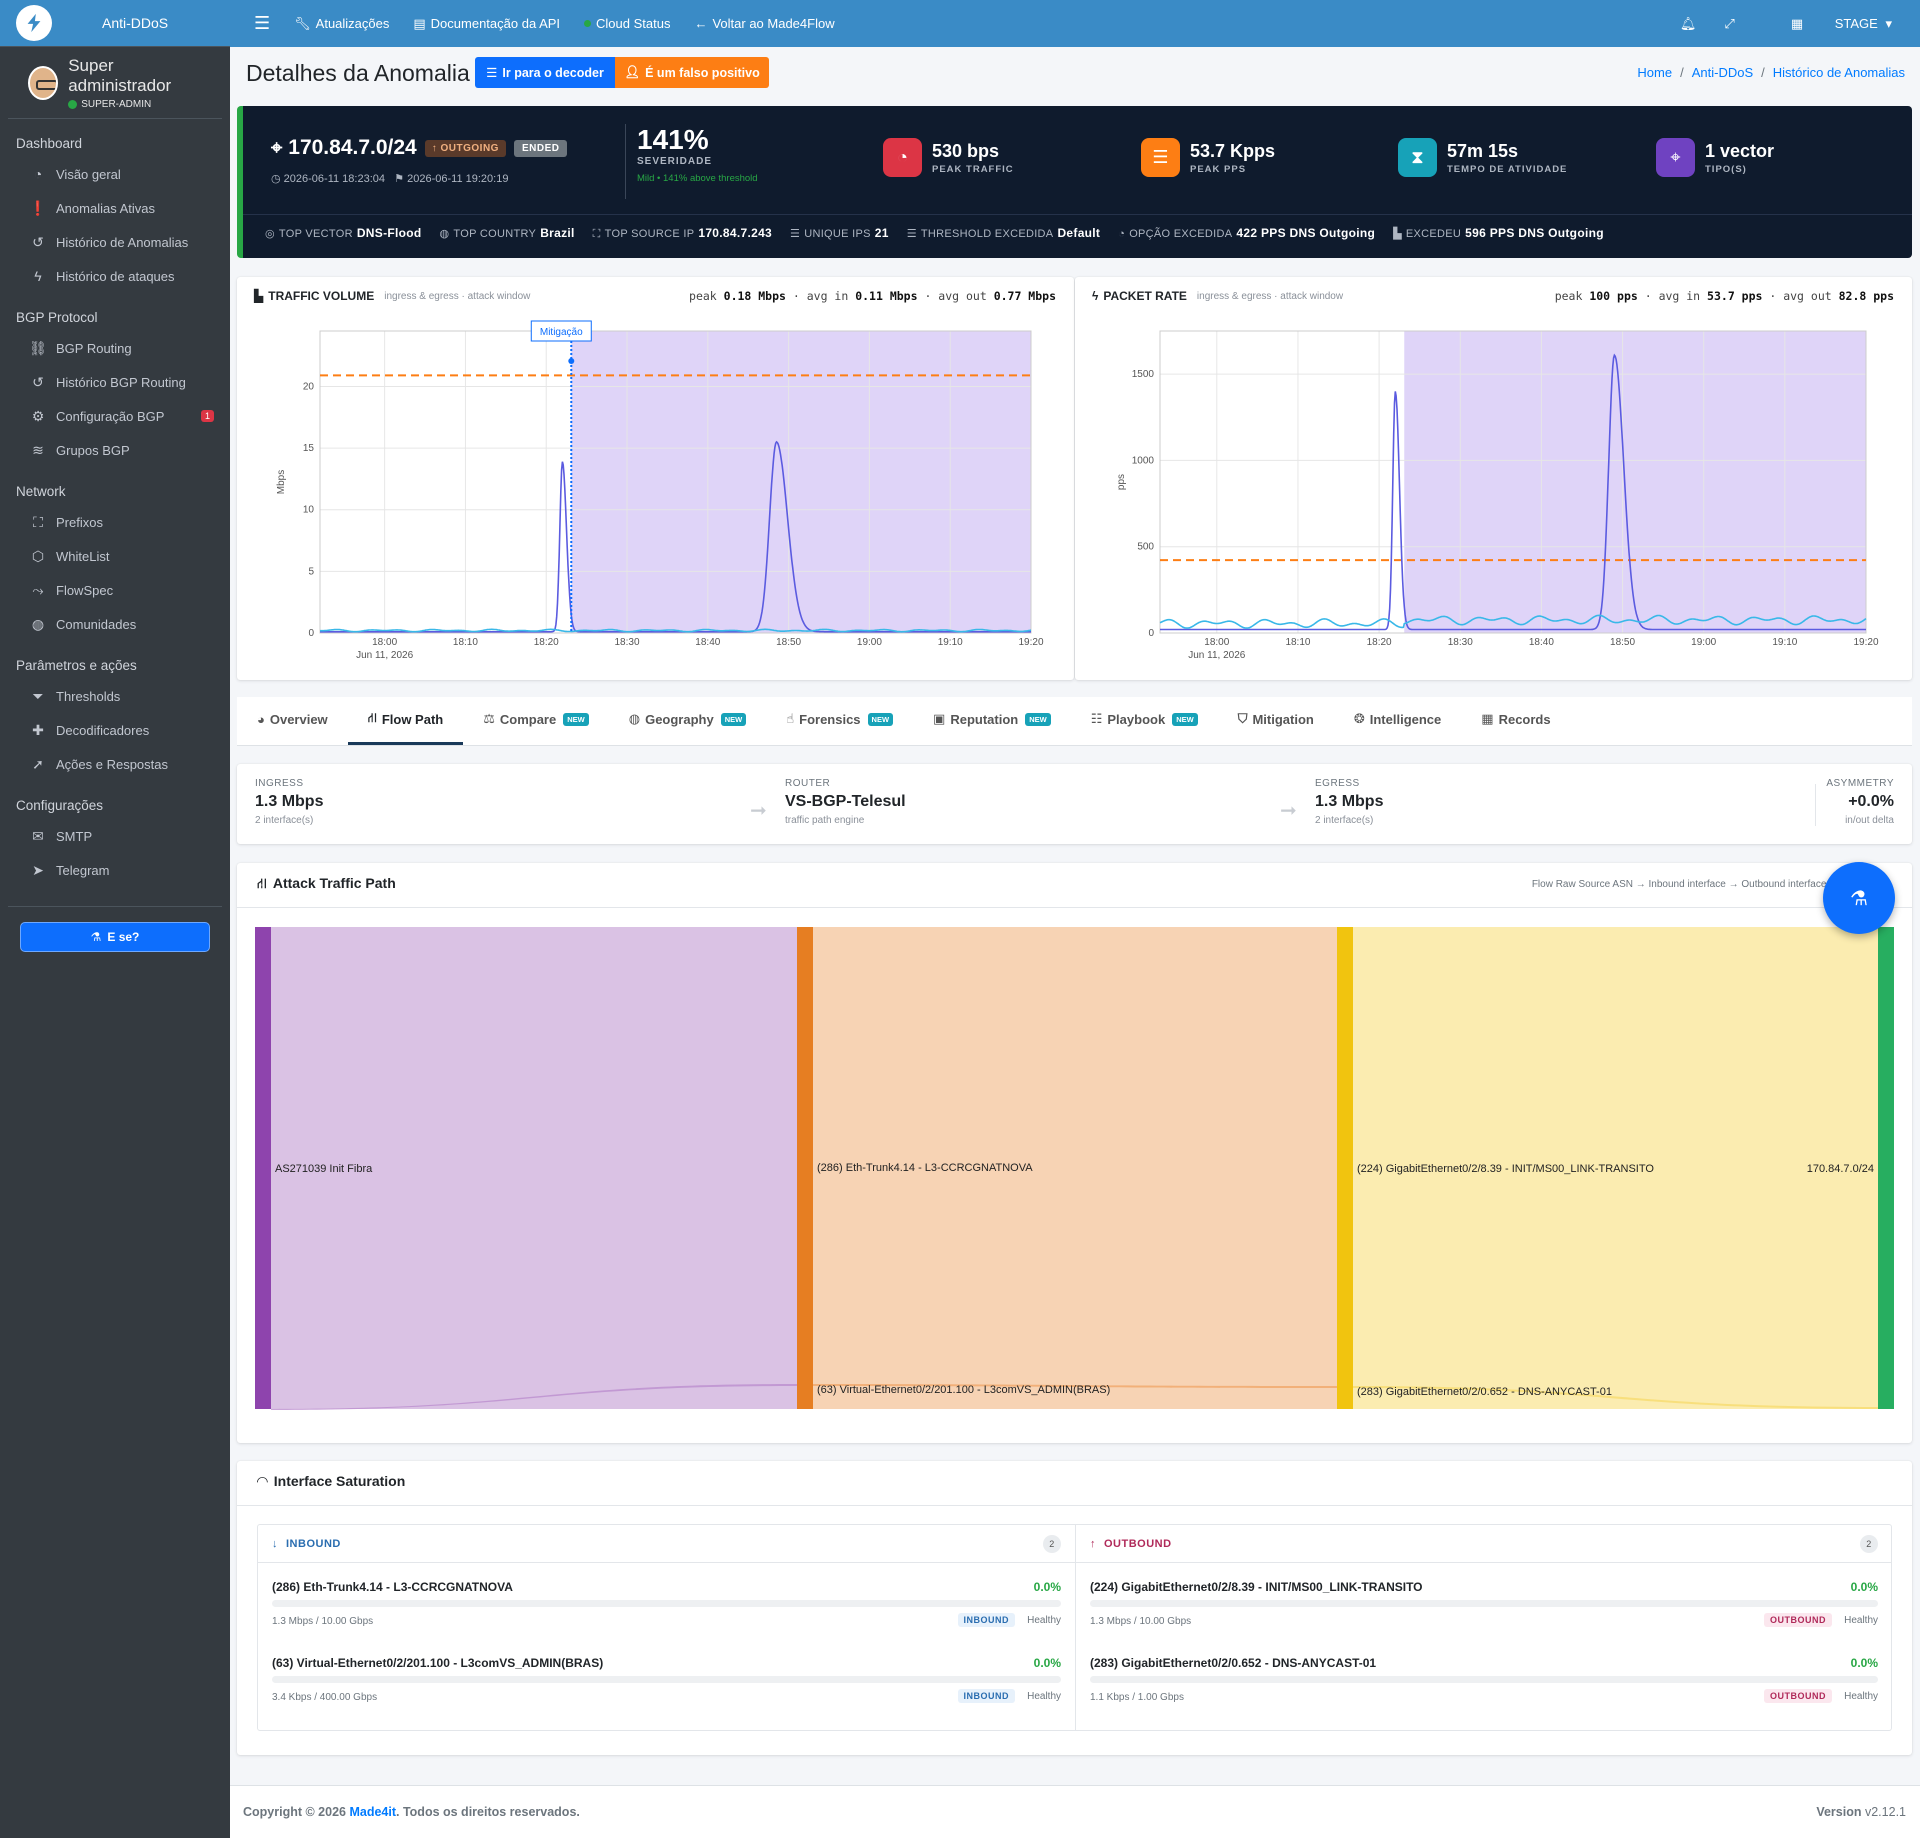 This screenshot has height=1838, width=1920. I want to click on tab-geography: ◍ Geography NEW, so click(687, 720).